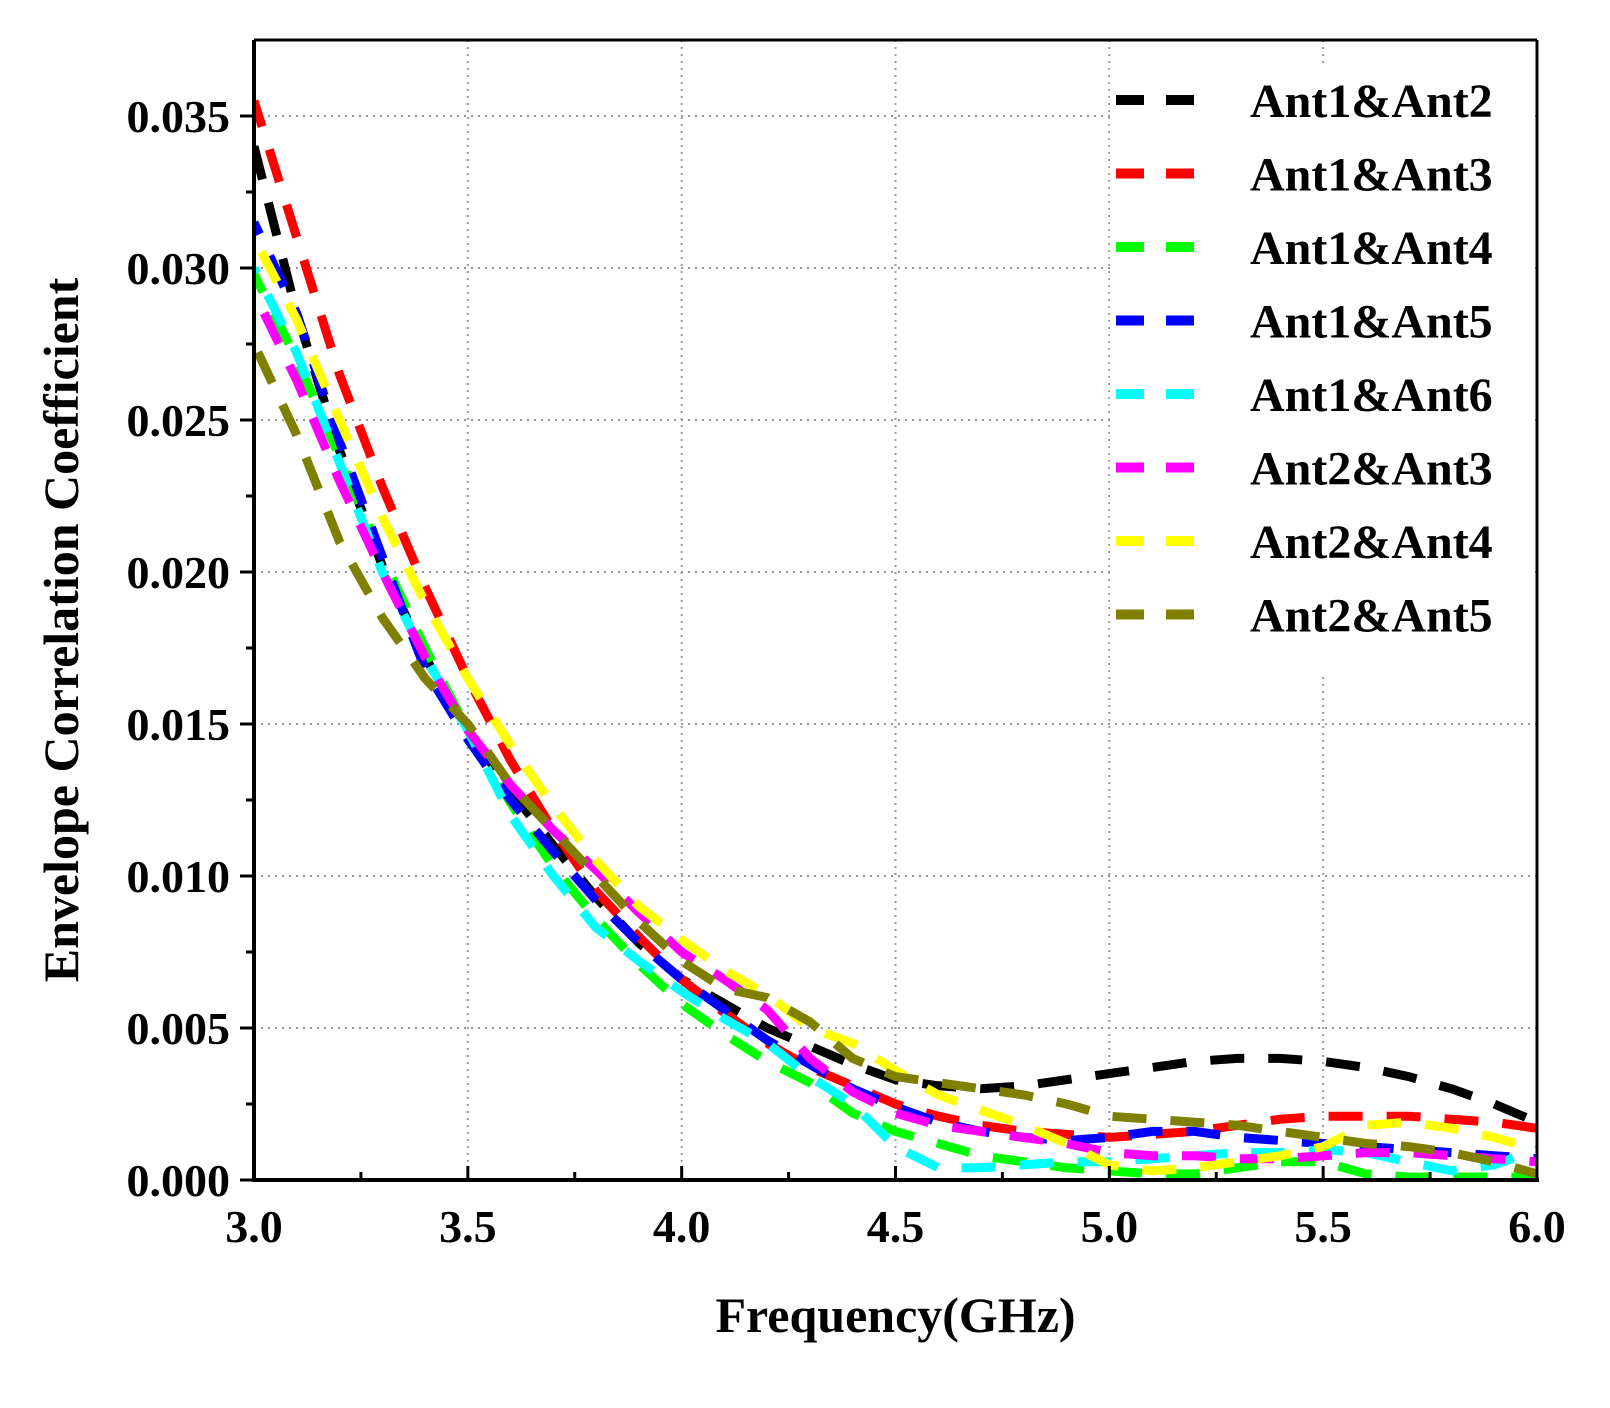  I want to click on legend-label-1: Ant1&Ant2, so click(1371, 101).